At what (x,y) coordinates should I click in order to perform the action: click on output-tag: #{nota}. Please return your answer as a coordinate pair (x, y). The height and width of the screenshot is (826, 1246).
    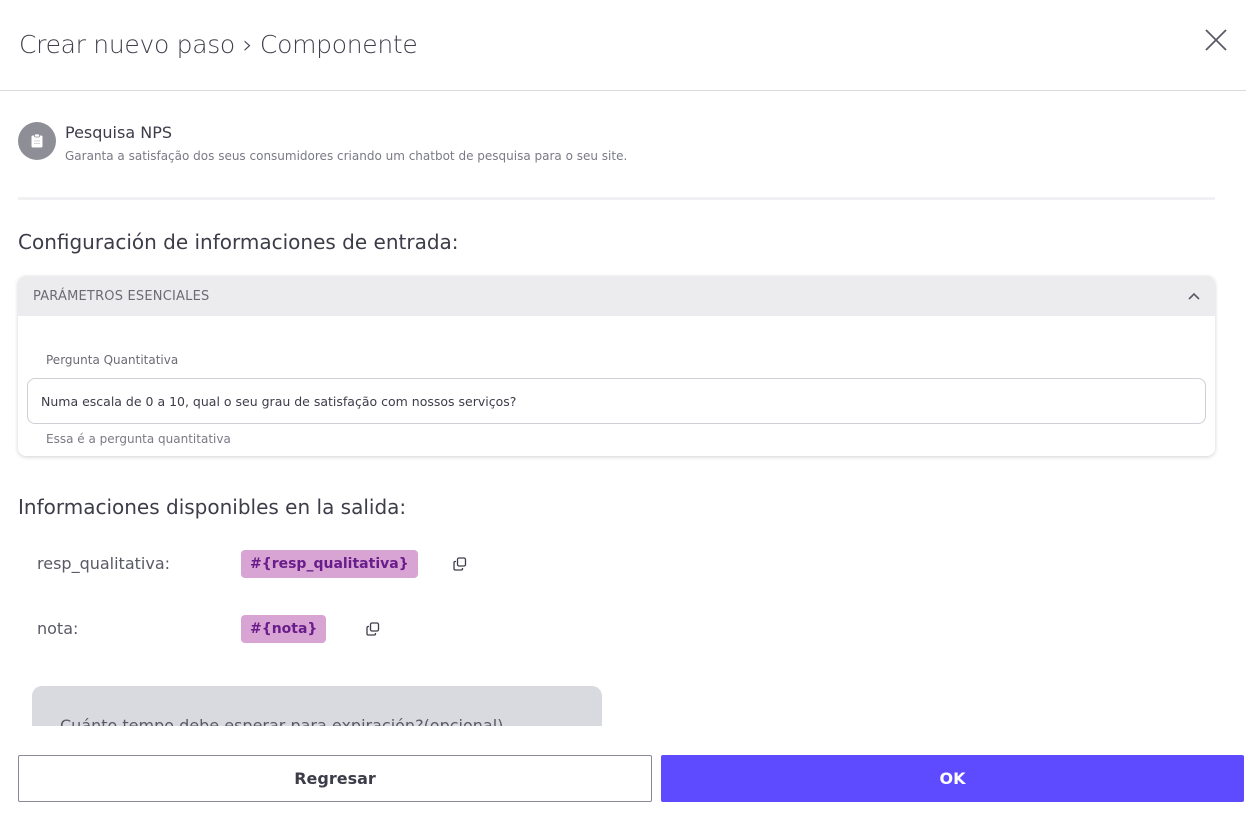
    Looking at the image, I should click on (284, 629).